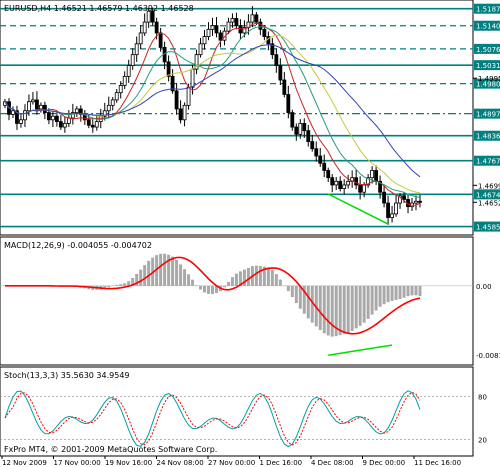 This screenshot has height=467, width=500. I want to click on price-level-label: 1.4897, so click(488, 115).